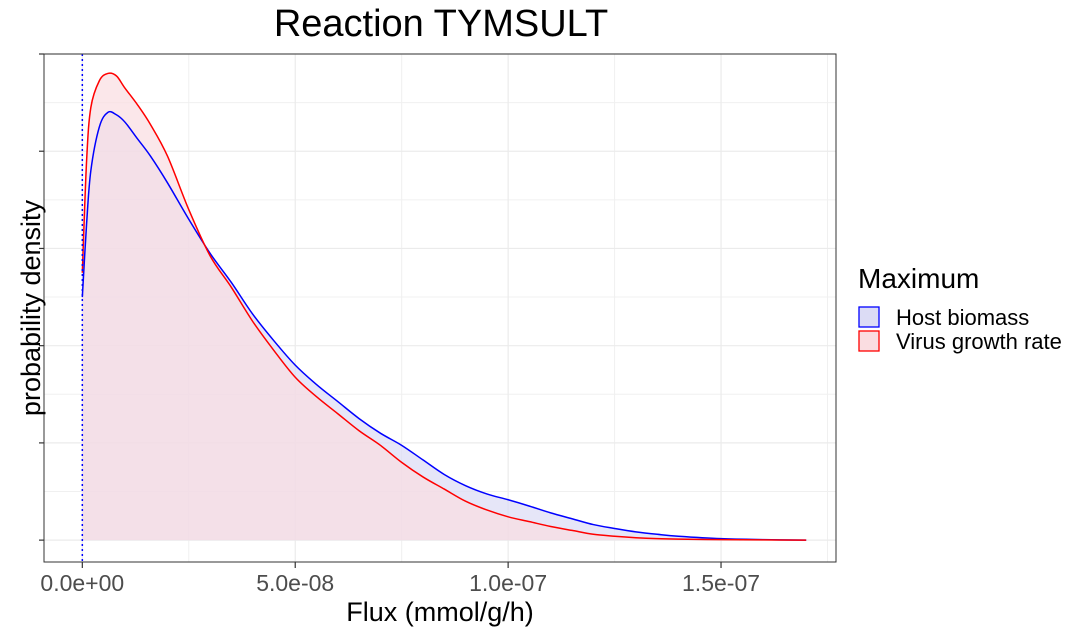 The width and height of the screenshot is (1089, 636). Describe the element at coordinates (82, 583) in the screenshot. I see `x-tick-label: 0.0e+00` at that location.